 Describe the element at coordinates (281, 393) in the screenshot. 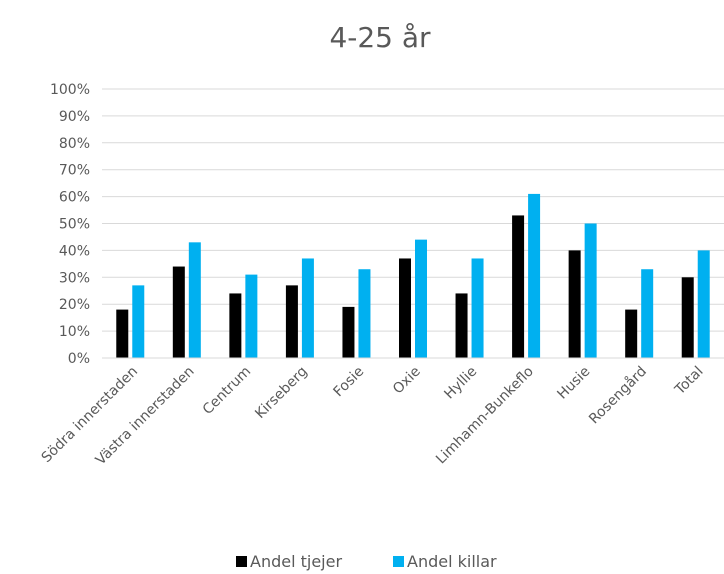

I see `x-tick-label-kirseberg: Kirseberg` at that location.